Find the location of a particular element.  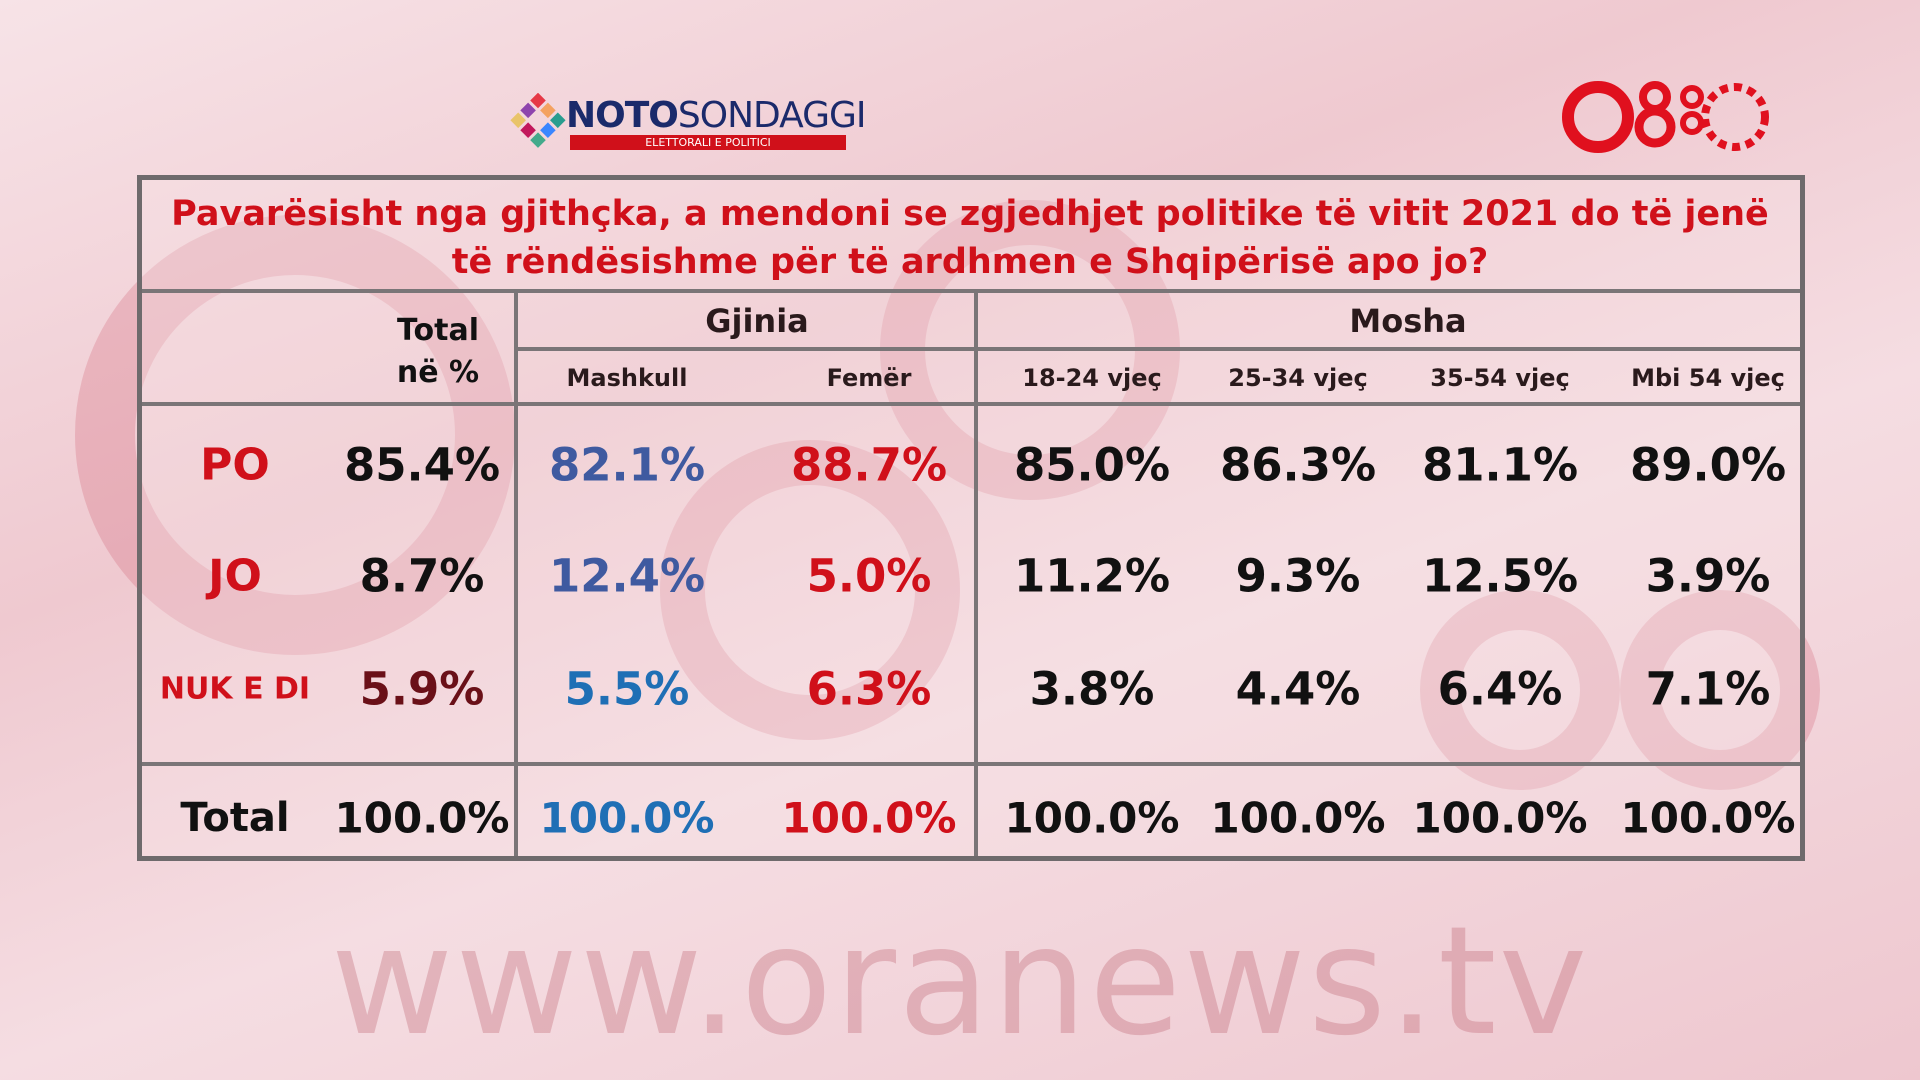

cell-value: 6.3% is located at coordinates (869, 689).